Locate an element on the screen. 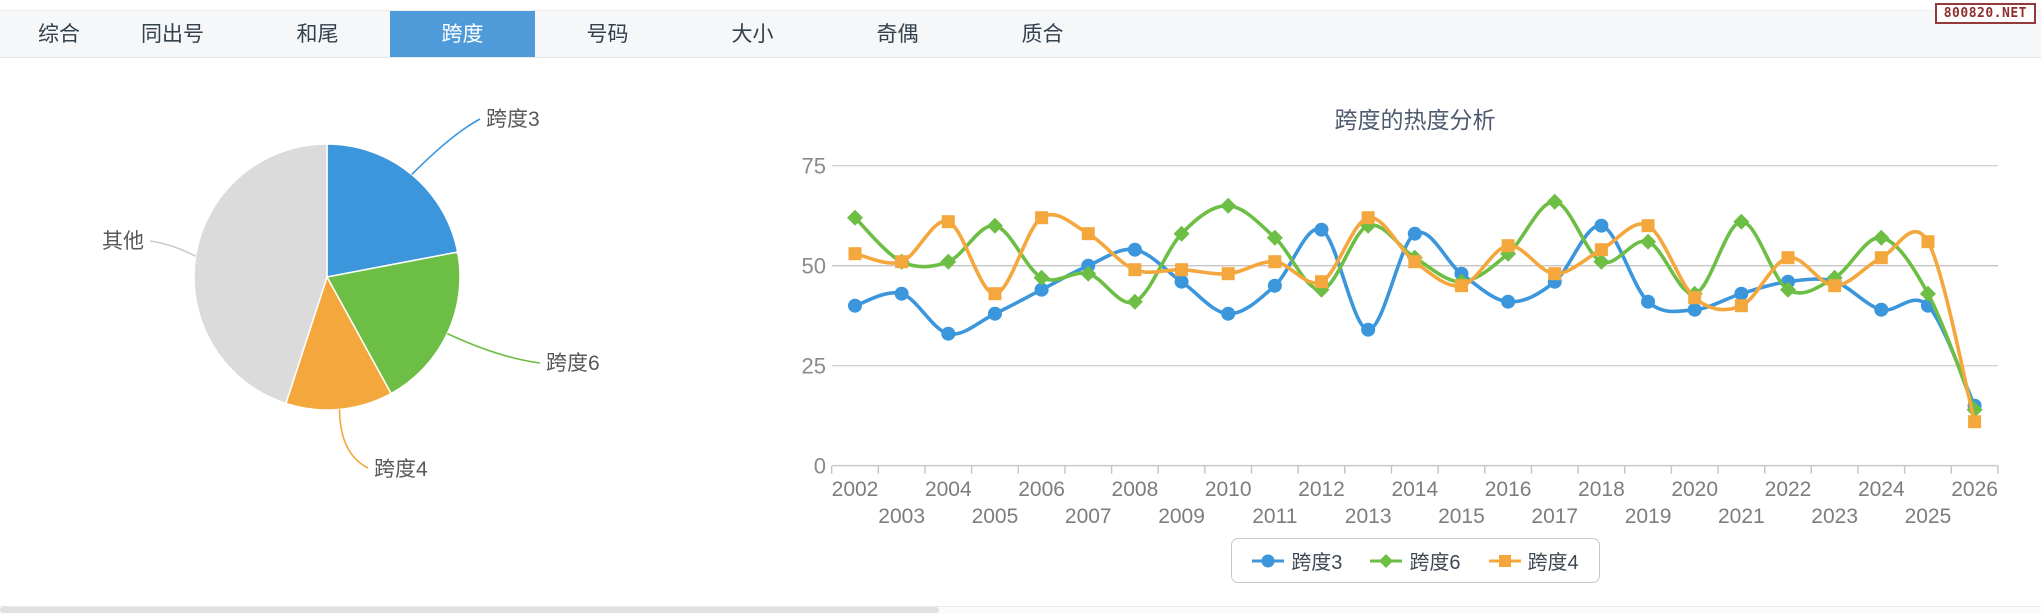 The image size is (2041, 614). x-axis-tick-label: 2025 is located at coordinates (1928, 516).